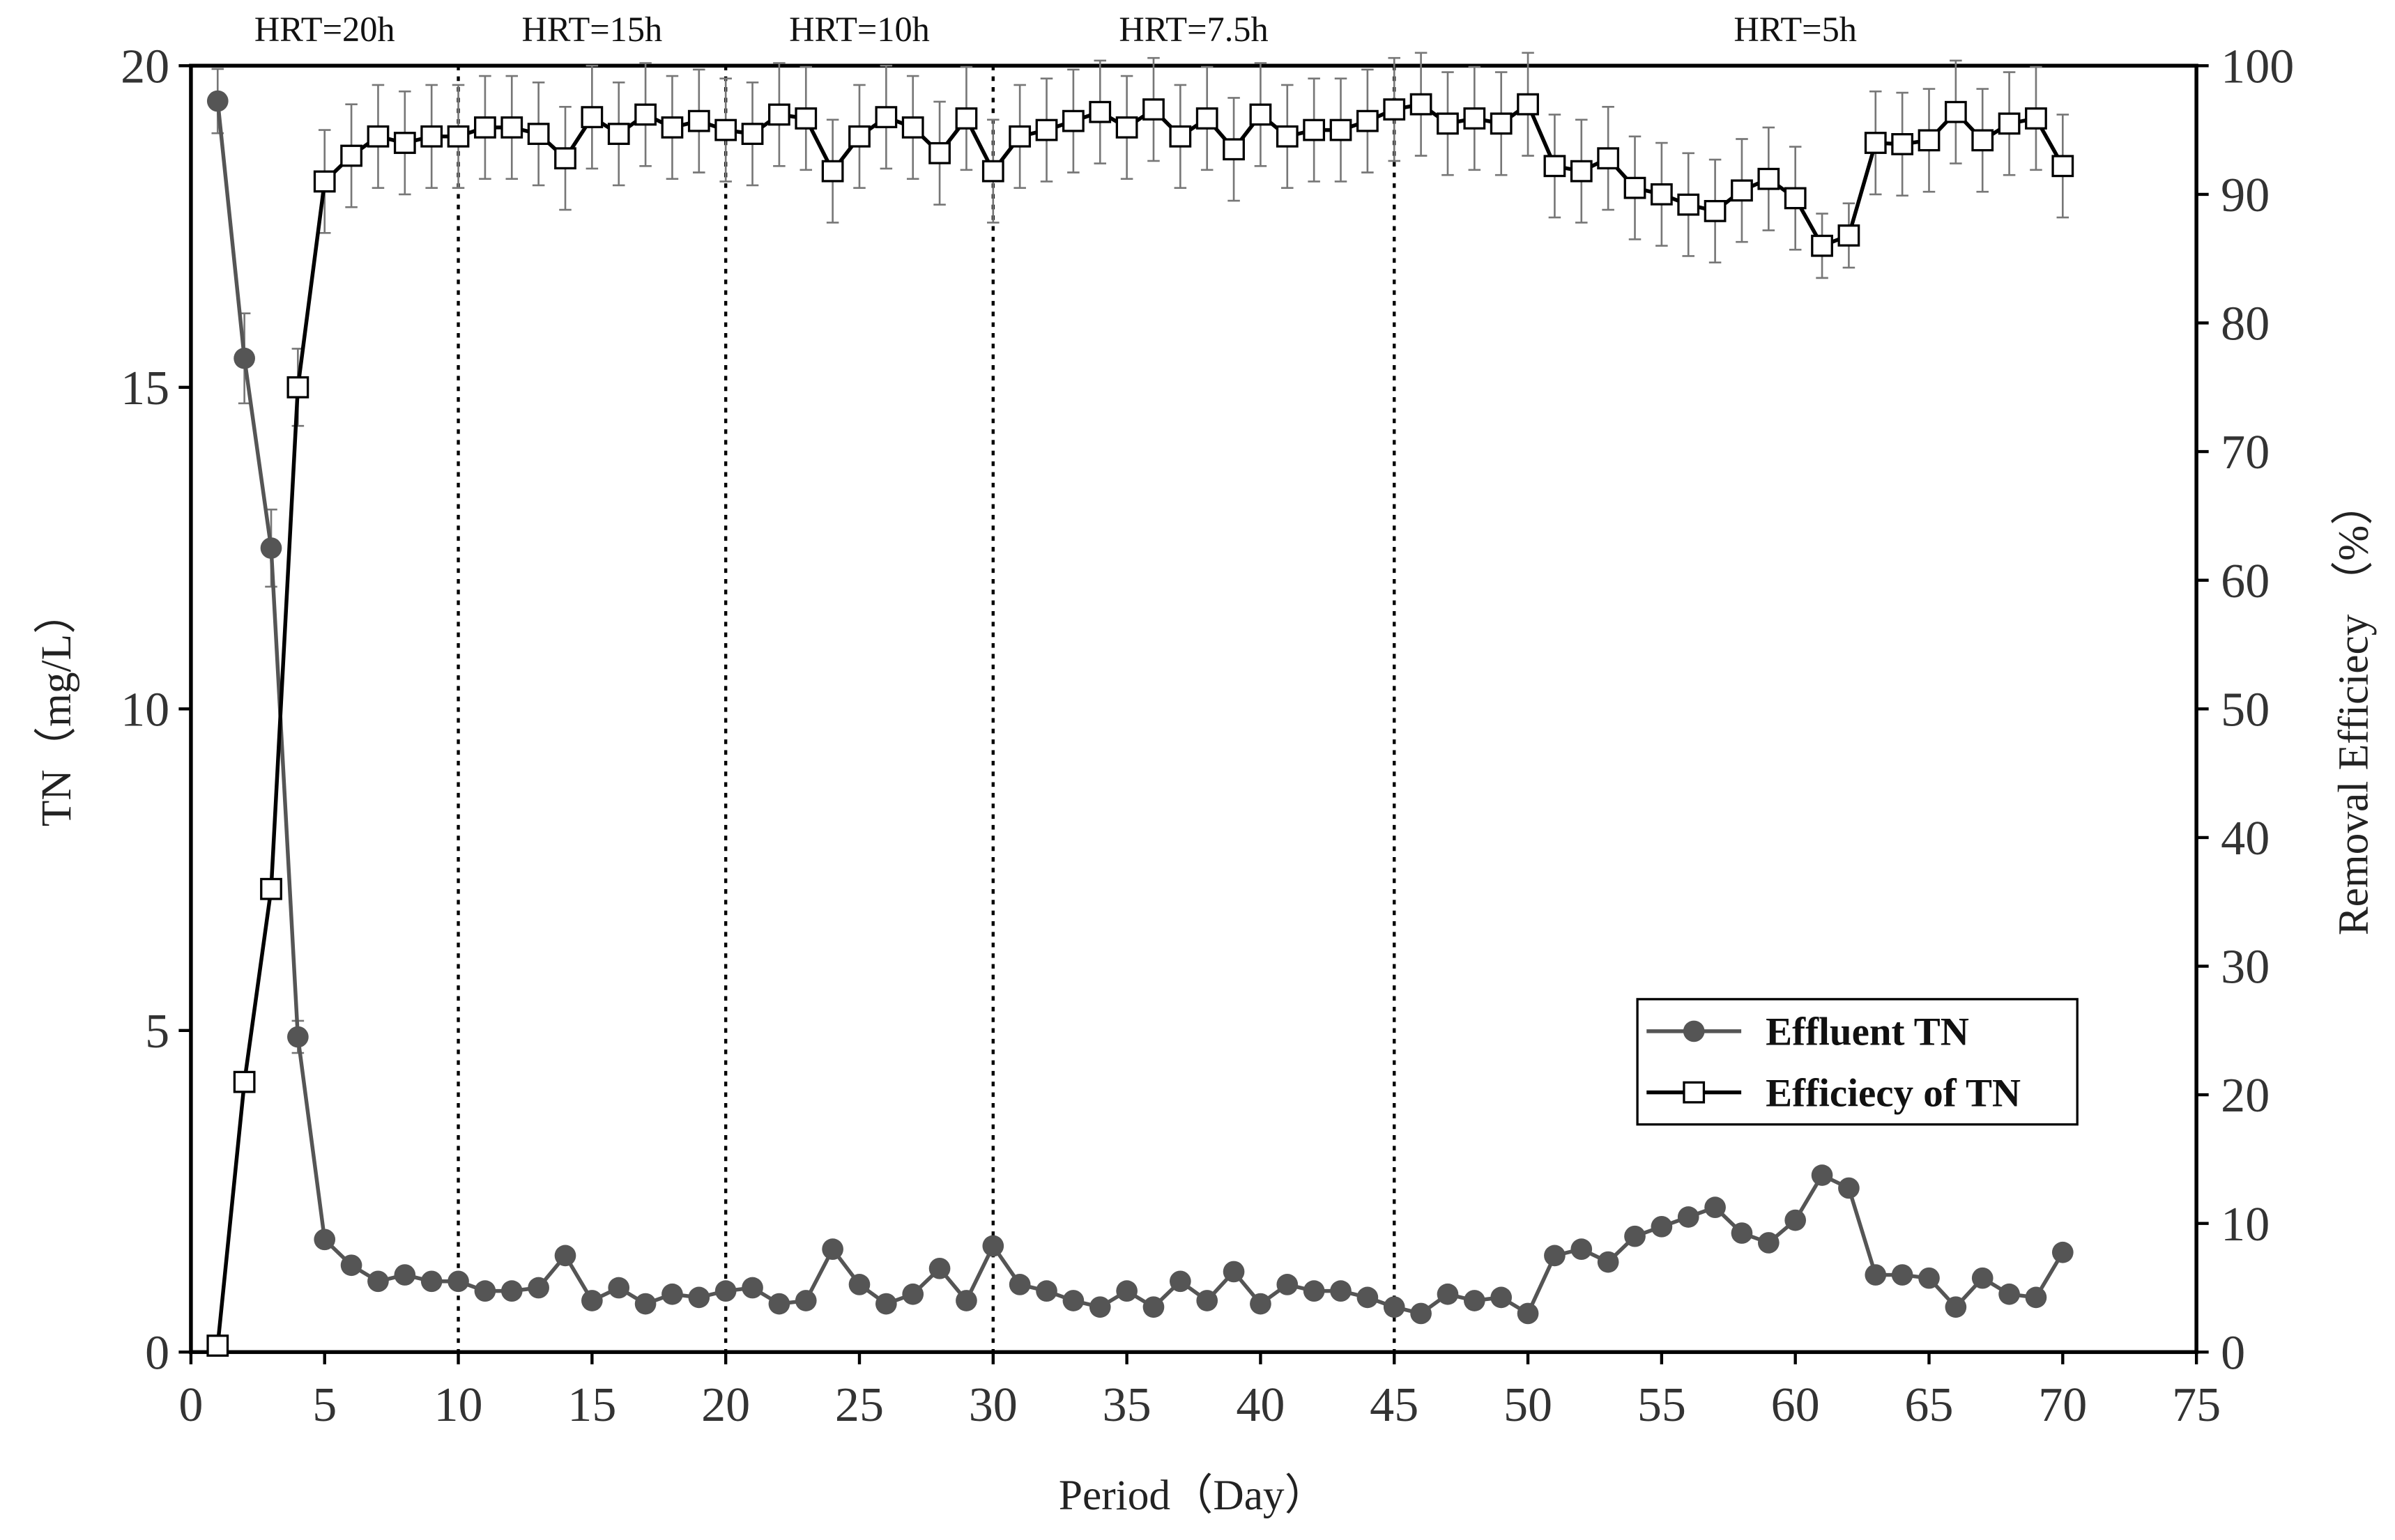 This screenshot has height=1540, width=2395. I want to click on x-tick-label: 35, so click(1127, 1405).